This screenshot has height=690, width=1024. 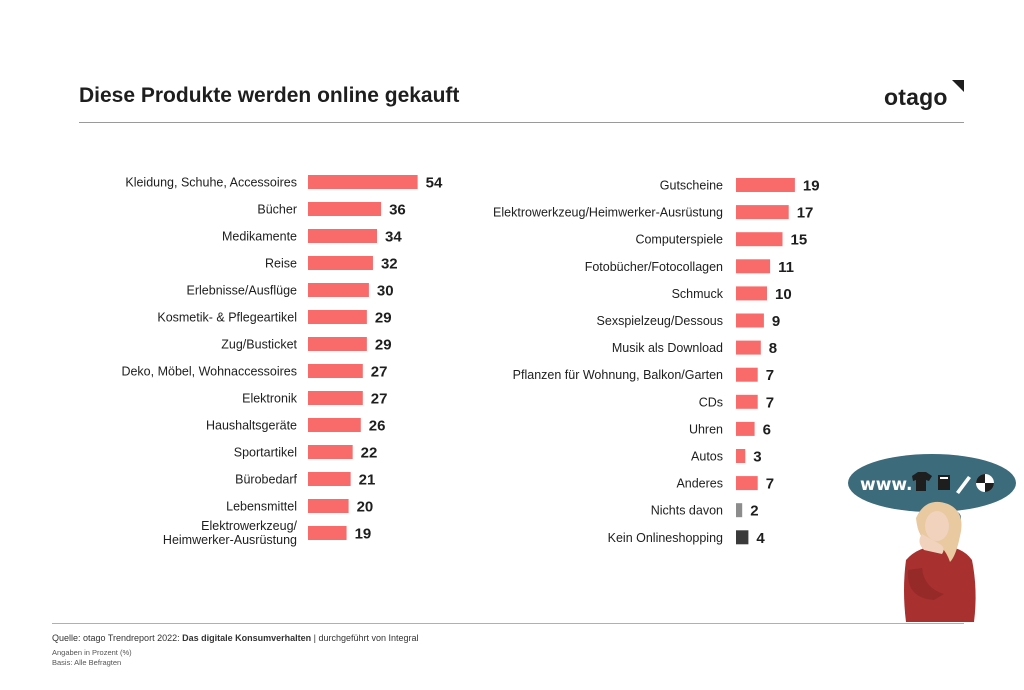 I want to click on category-label: Haushaltsgeräte, so click(x=251, y=426).